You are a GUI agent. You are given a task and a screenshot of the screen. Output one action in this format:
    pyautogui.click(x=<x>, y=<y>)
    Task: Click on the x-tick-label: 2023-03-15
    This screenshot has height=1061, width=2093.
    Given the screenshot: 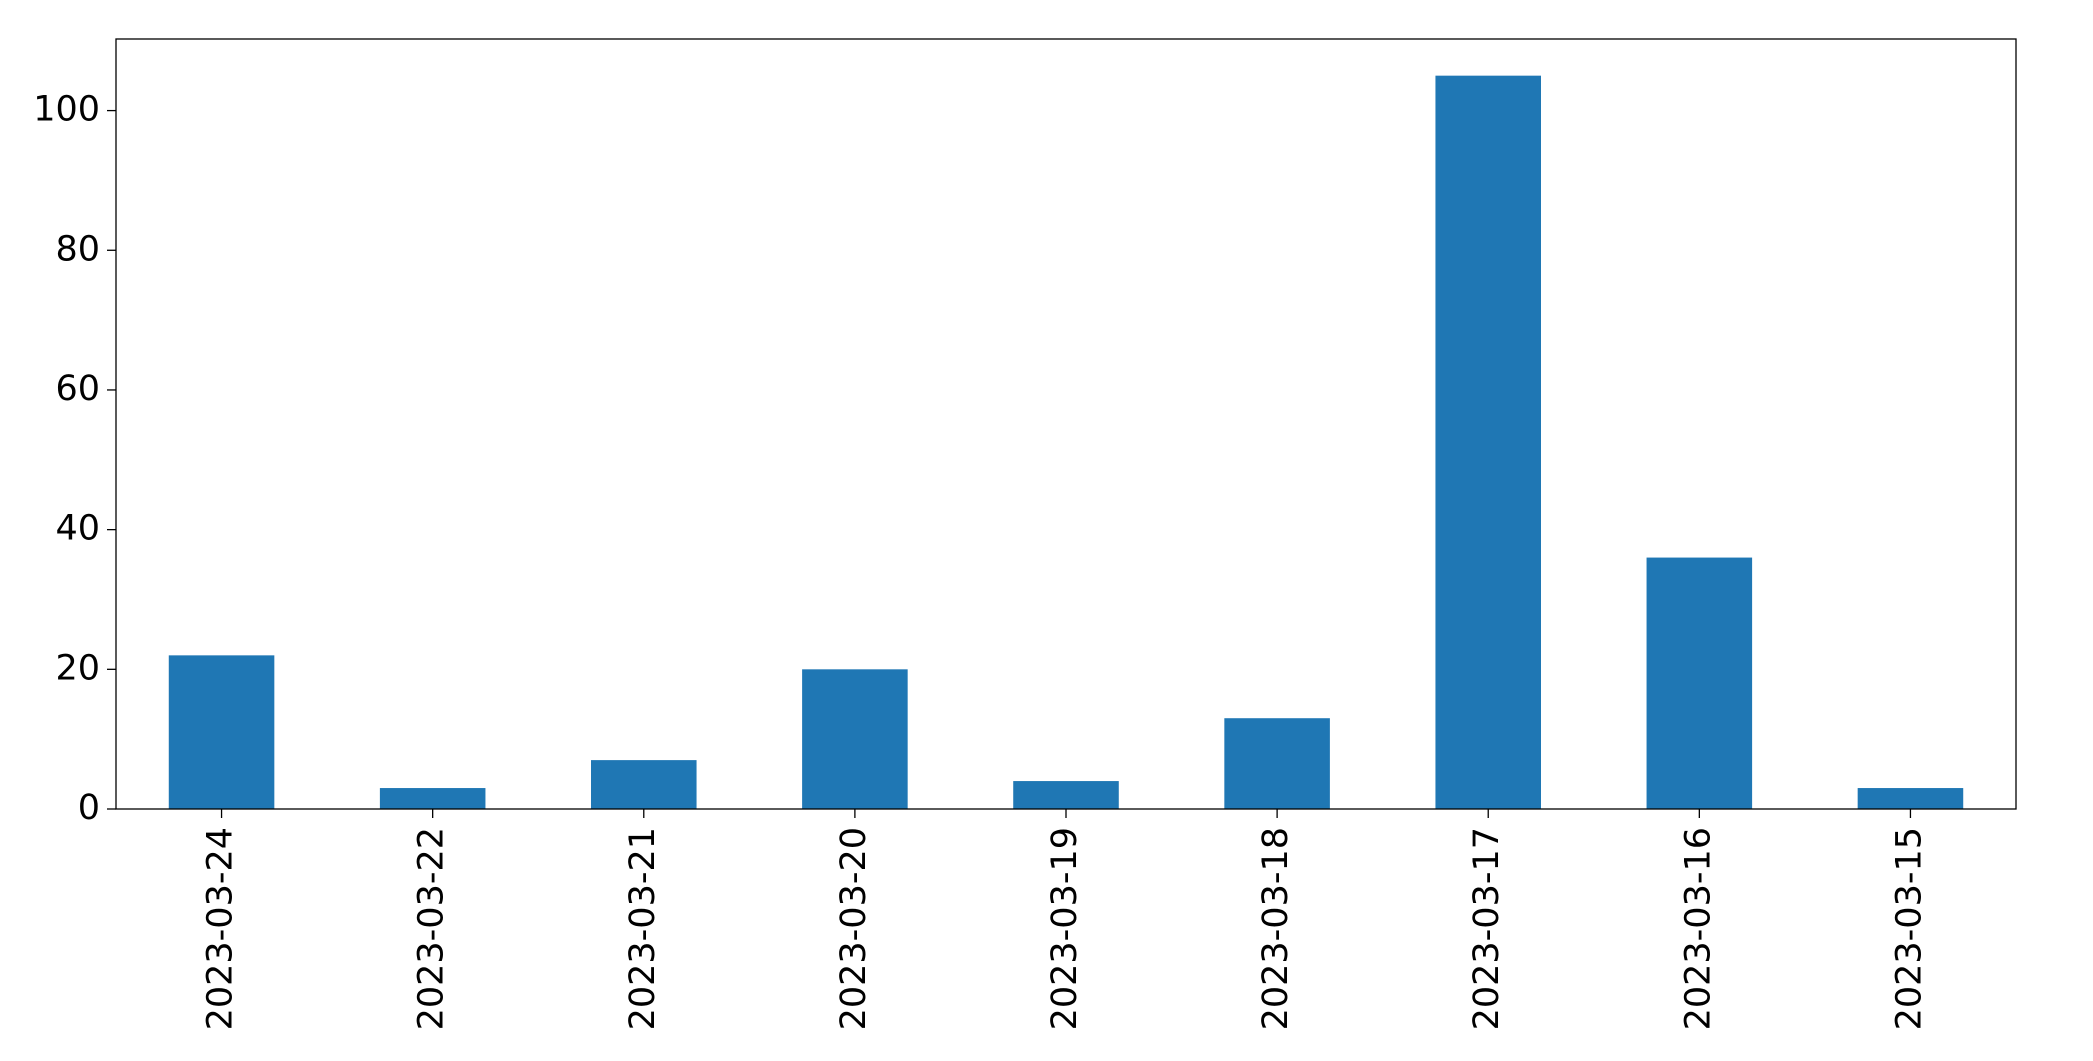 What is the action you would take?
    pyautogui.click(x=1909, y=928)
    